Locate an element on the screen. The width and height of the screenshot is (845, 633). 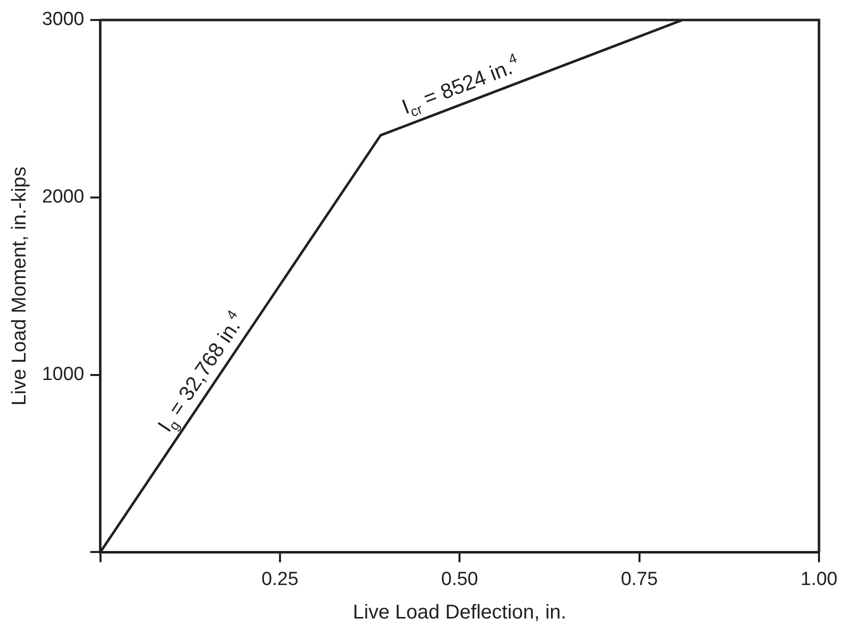
y-tick-label: 1000 is located at coordinates (63, 375).